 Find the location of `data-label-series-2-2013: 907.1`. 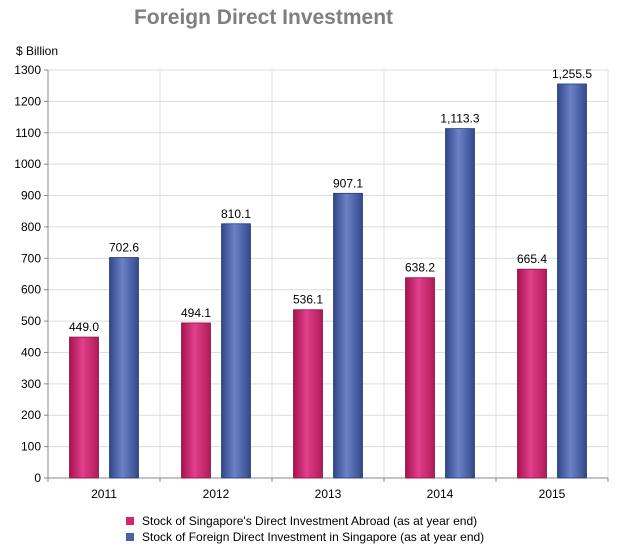

data-label-series-2-2013: 907.1 is located at coordinates (348, 183).